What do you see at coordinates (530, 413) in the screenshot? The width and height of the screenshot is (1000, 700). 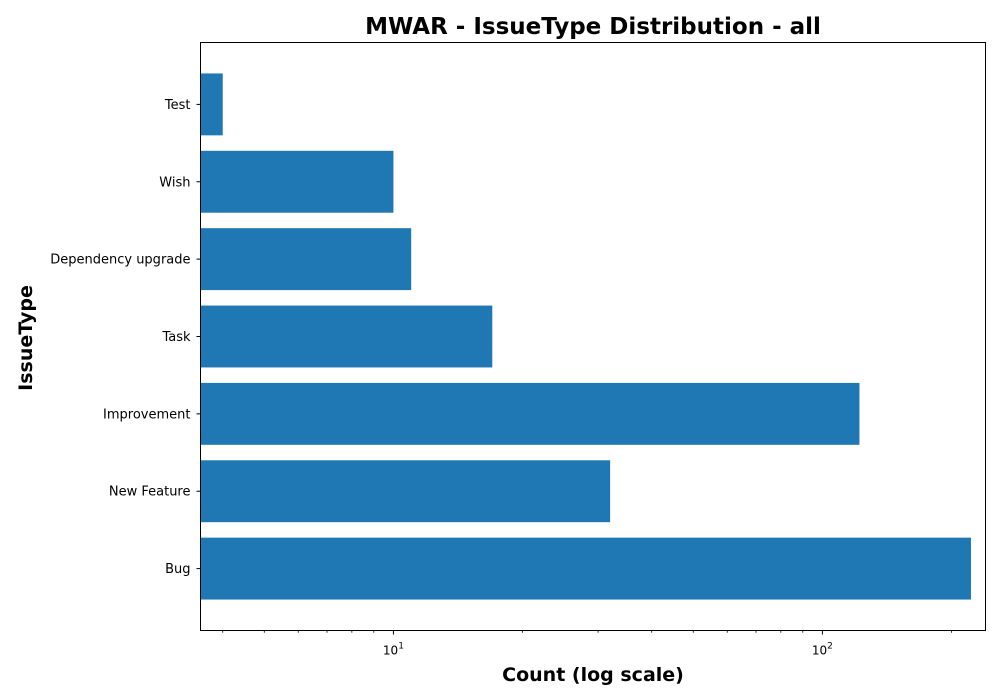 I see `bar-improvement` at bounding box center [530, 413].